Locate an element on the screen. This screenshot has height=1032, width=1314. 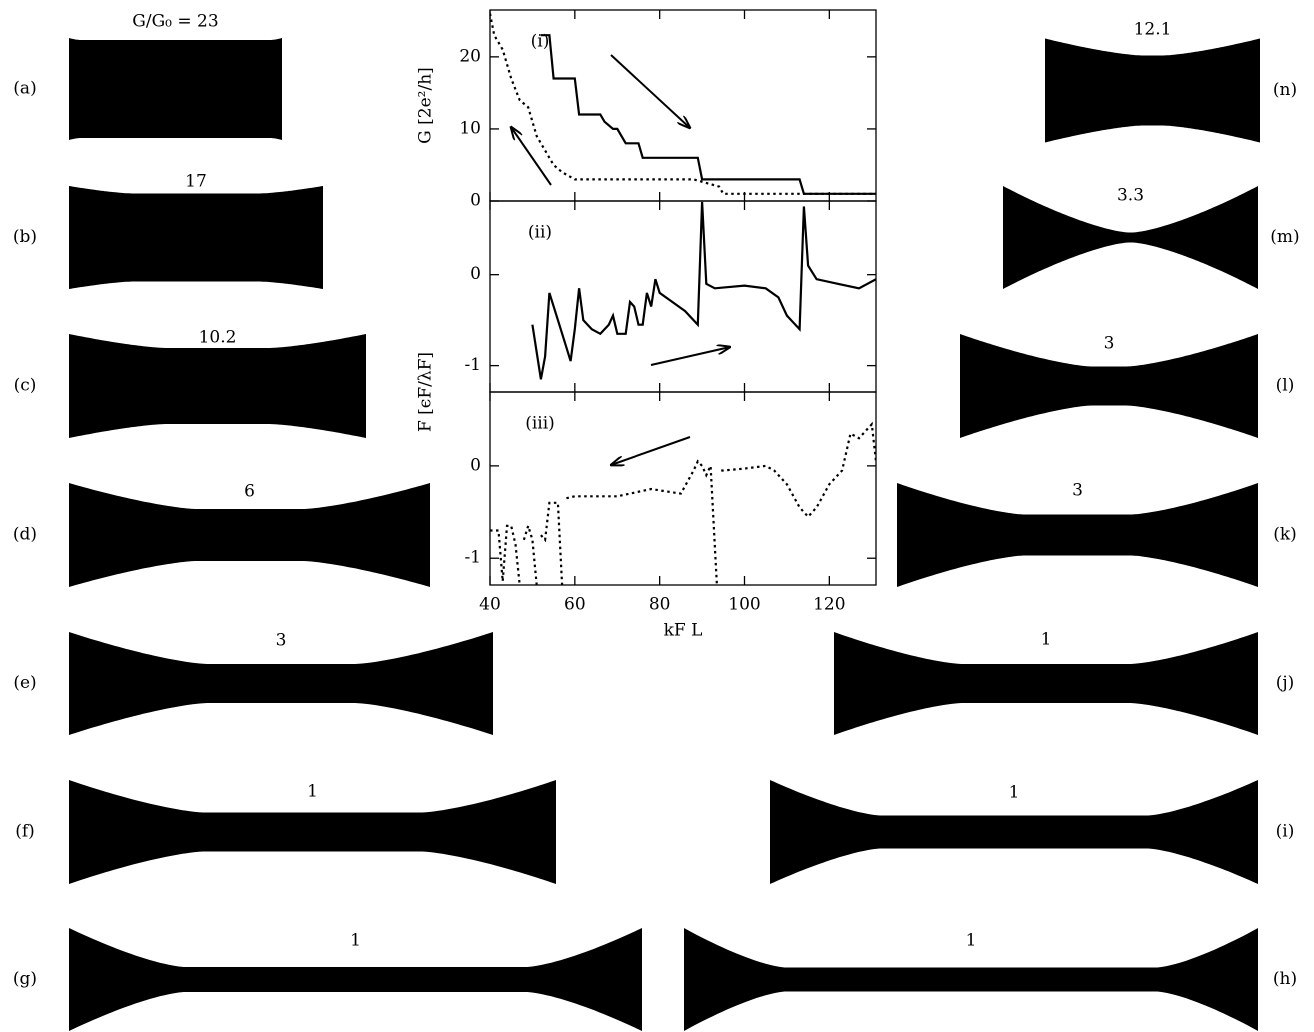
panel-letter: (m) is located at coordinates (1284, 237).